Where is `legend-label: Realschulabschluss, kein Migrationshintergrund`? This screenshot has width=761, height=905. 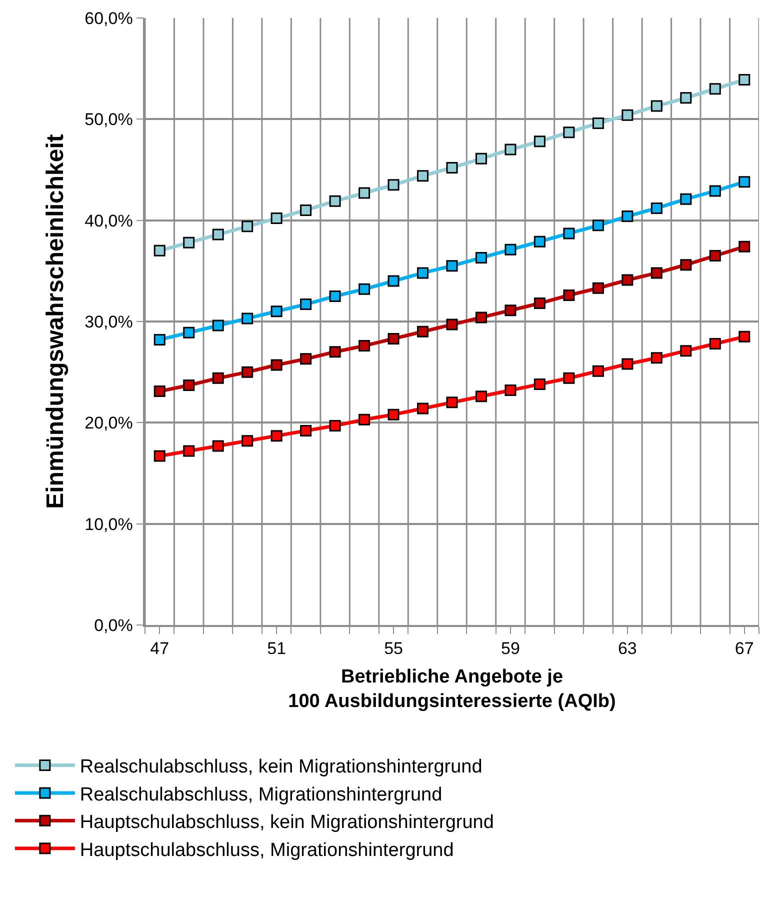 legend-label: Realschulabschluss, kein Migrationshintergrund is located at coordinates (281, 767).